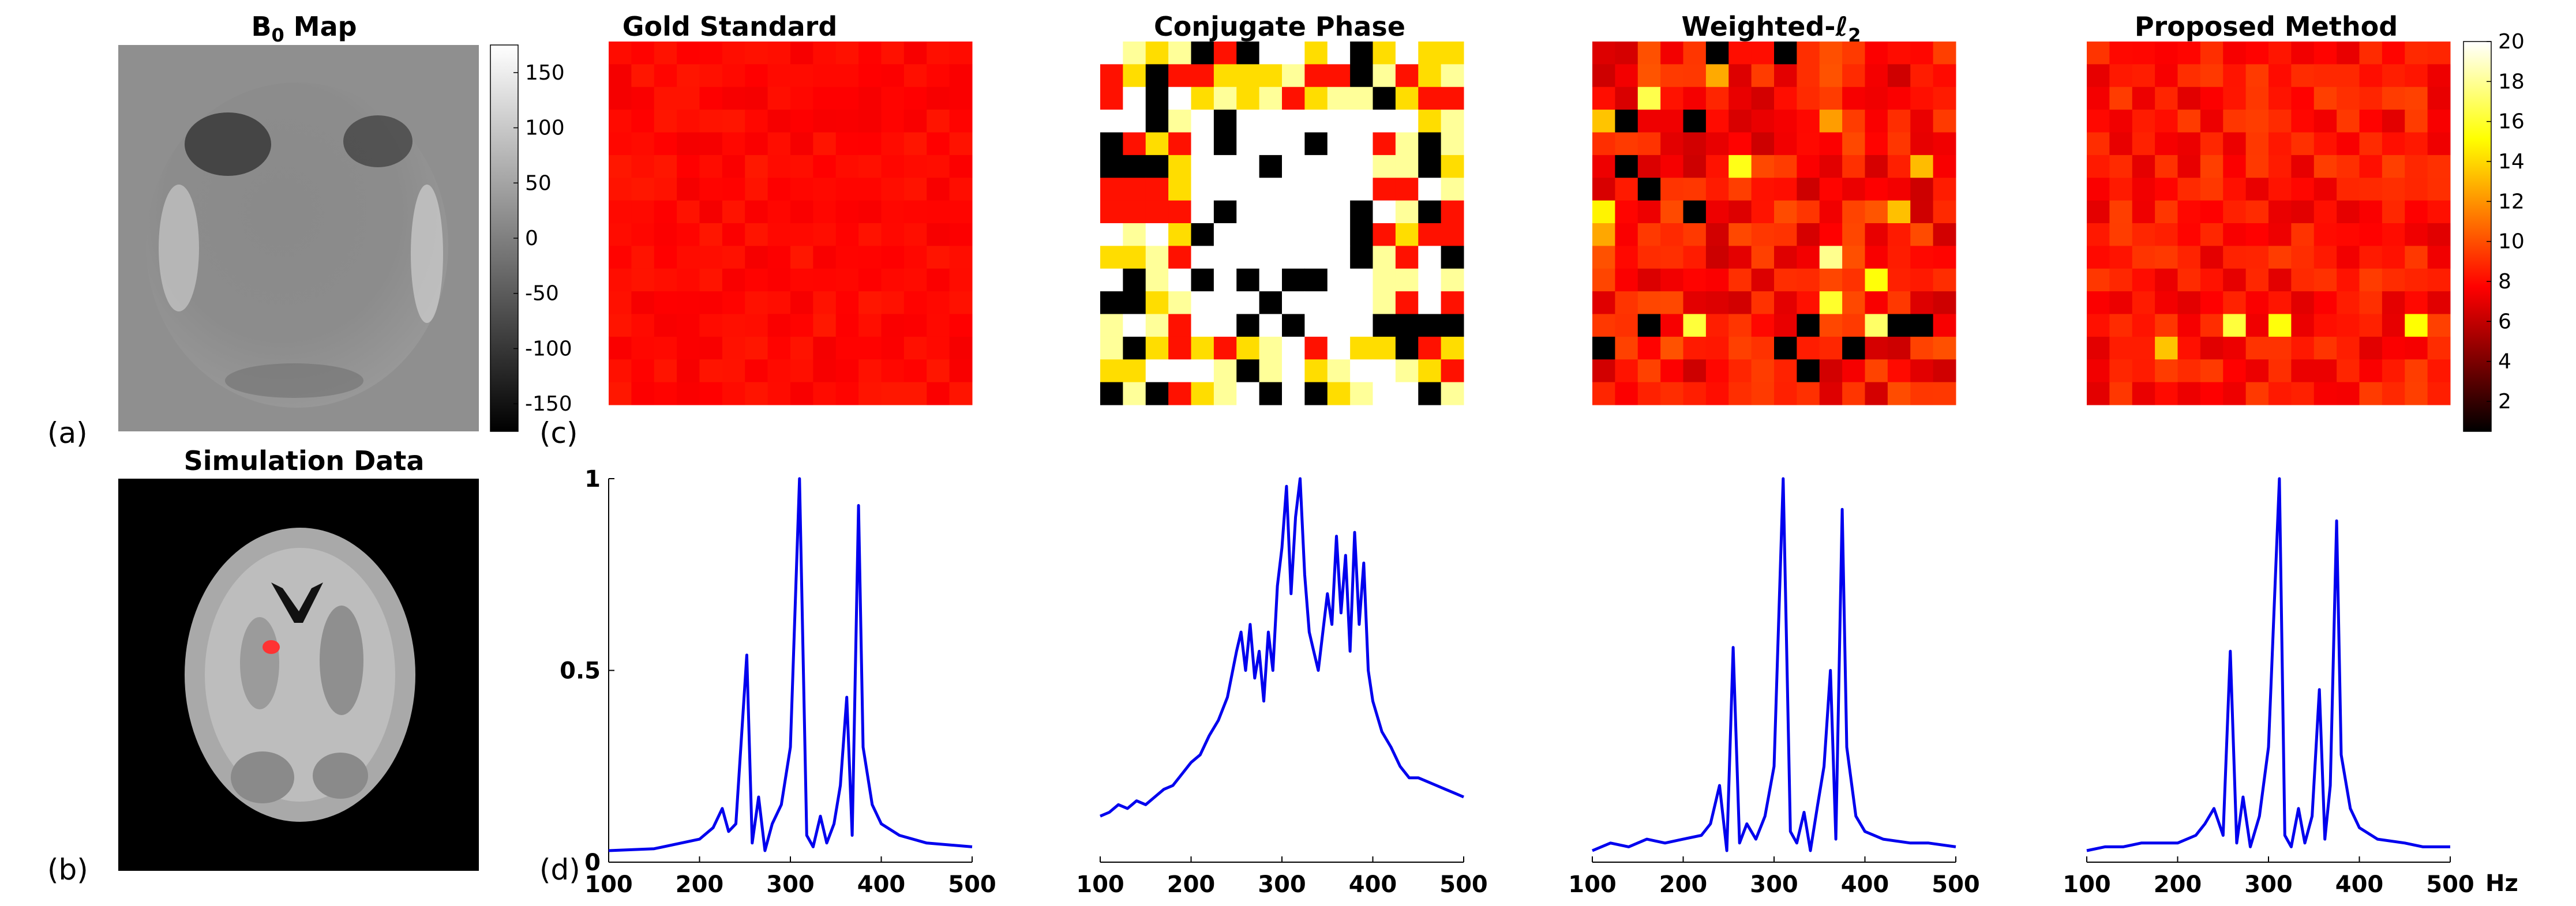  I want to click on spectrum-y-tick-label: 1, so click(592, 480).